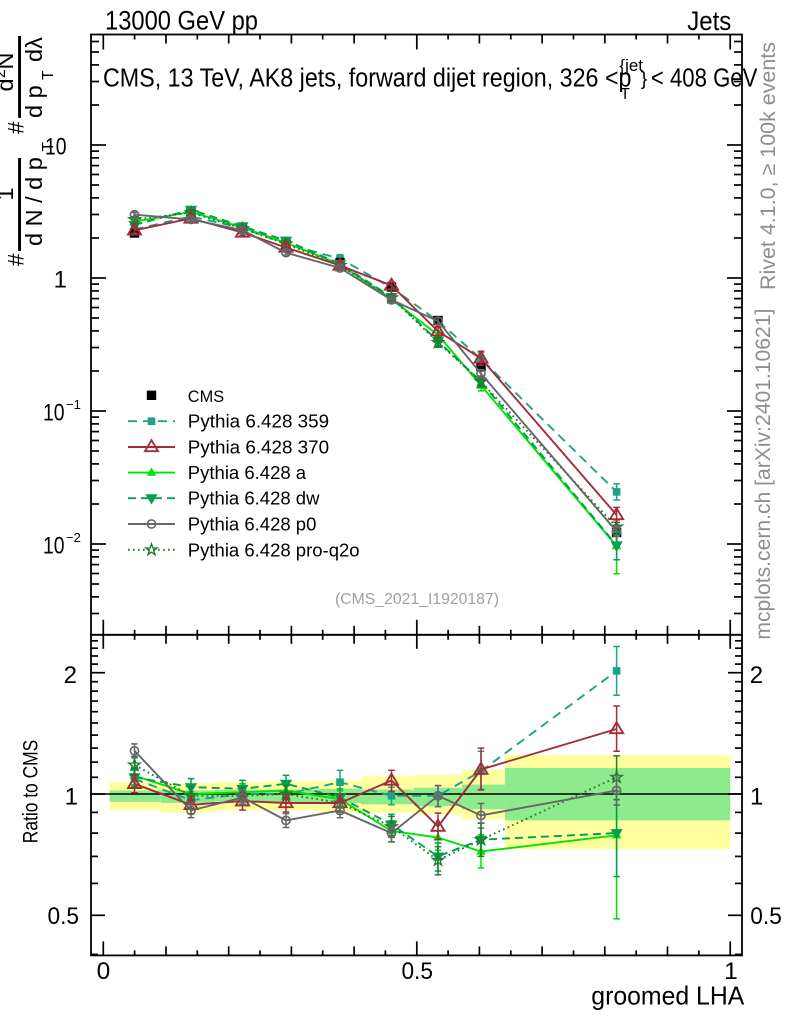 The height and width of the screenshot is (1024, 786). I want to click on svg-text: Rivet 4.1.0, ≥ 100k events, so click(768, 166).